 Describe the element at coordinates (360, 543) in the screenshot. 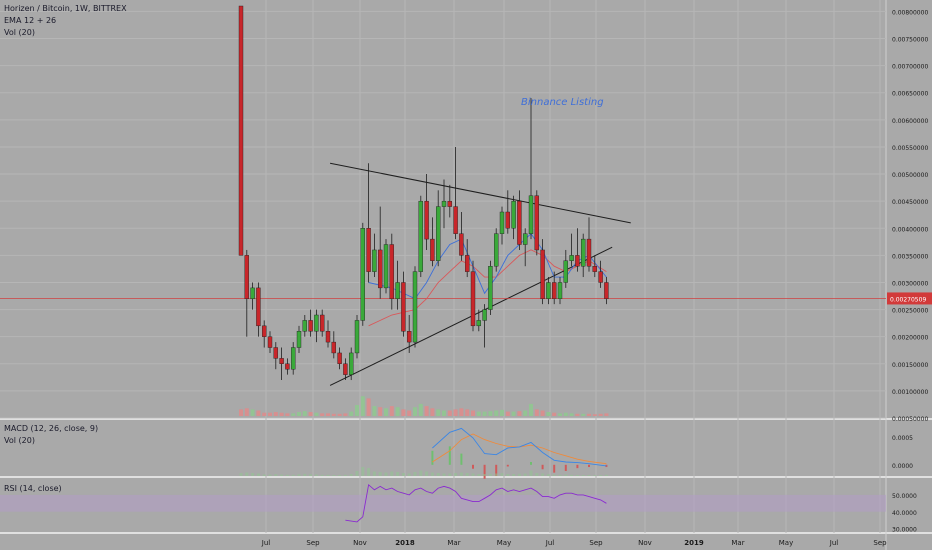

I see `time-axis-label: Nov` at that location.